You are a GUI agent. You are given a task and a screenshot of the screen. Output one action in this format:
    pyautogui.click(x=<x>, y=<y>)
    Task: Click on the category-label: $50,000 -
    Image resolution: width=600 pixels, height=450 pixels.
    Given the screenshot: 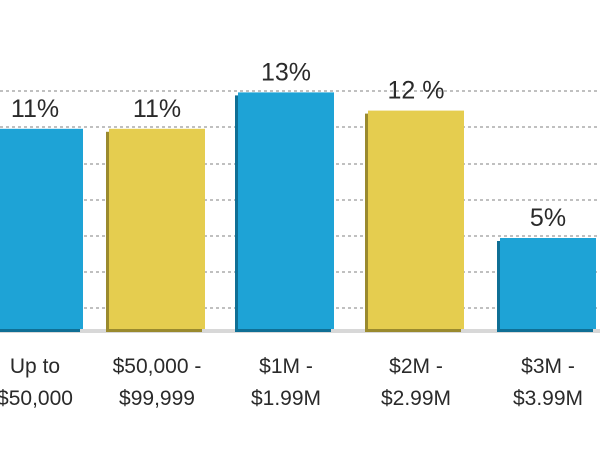 What is the action you would take?
    pyautogui.click(x=157, y=366)
    